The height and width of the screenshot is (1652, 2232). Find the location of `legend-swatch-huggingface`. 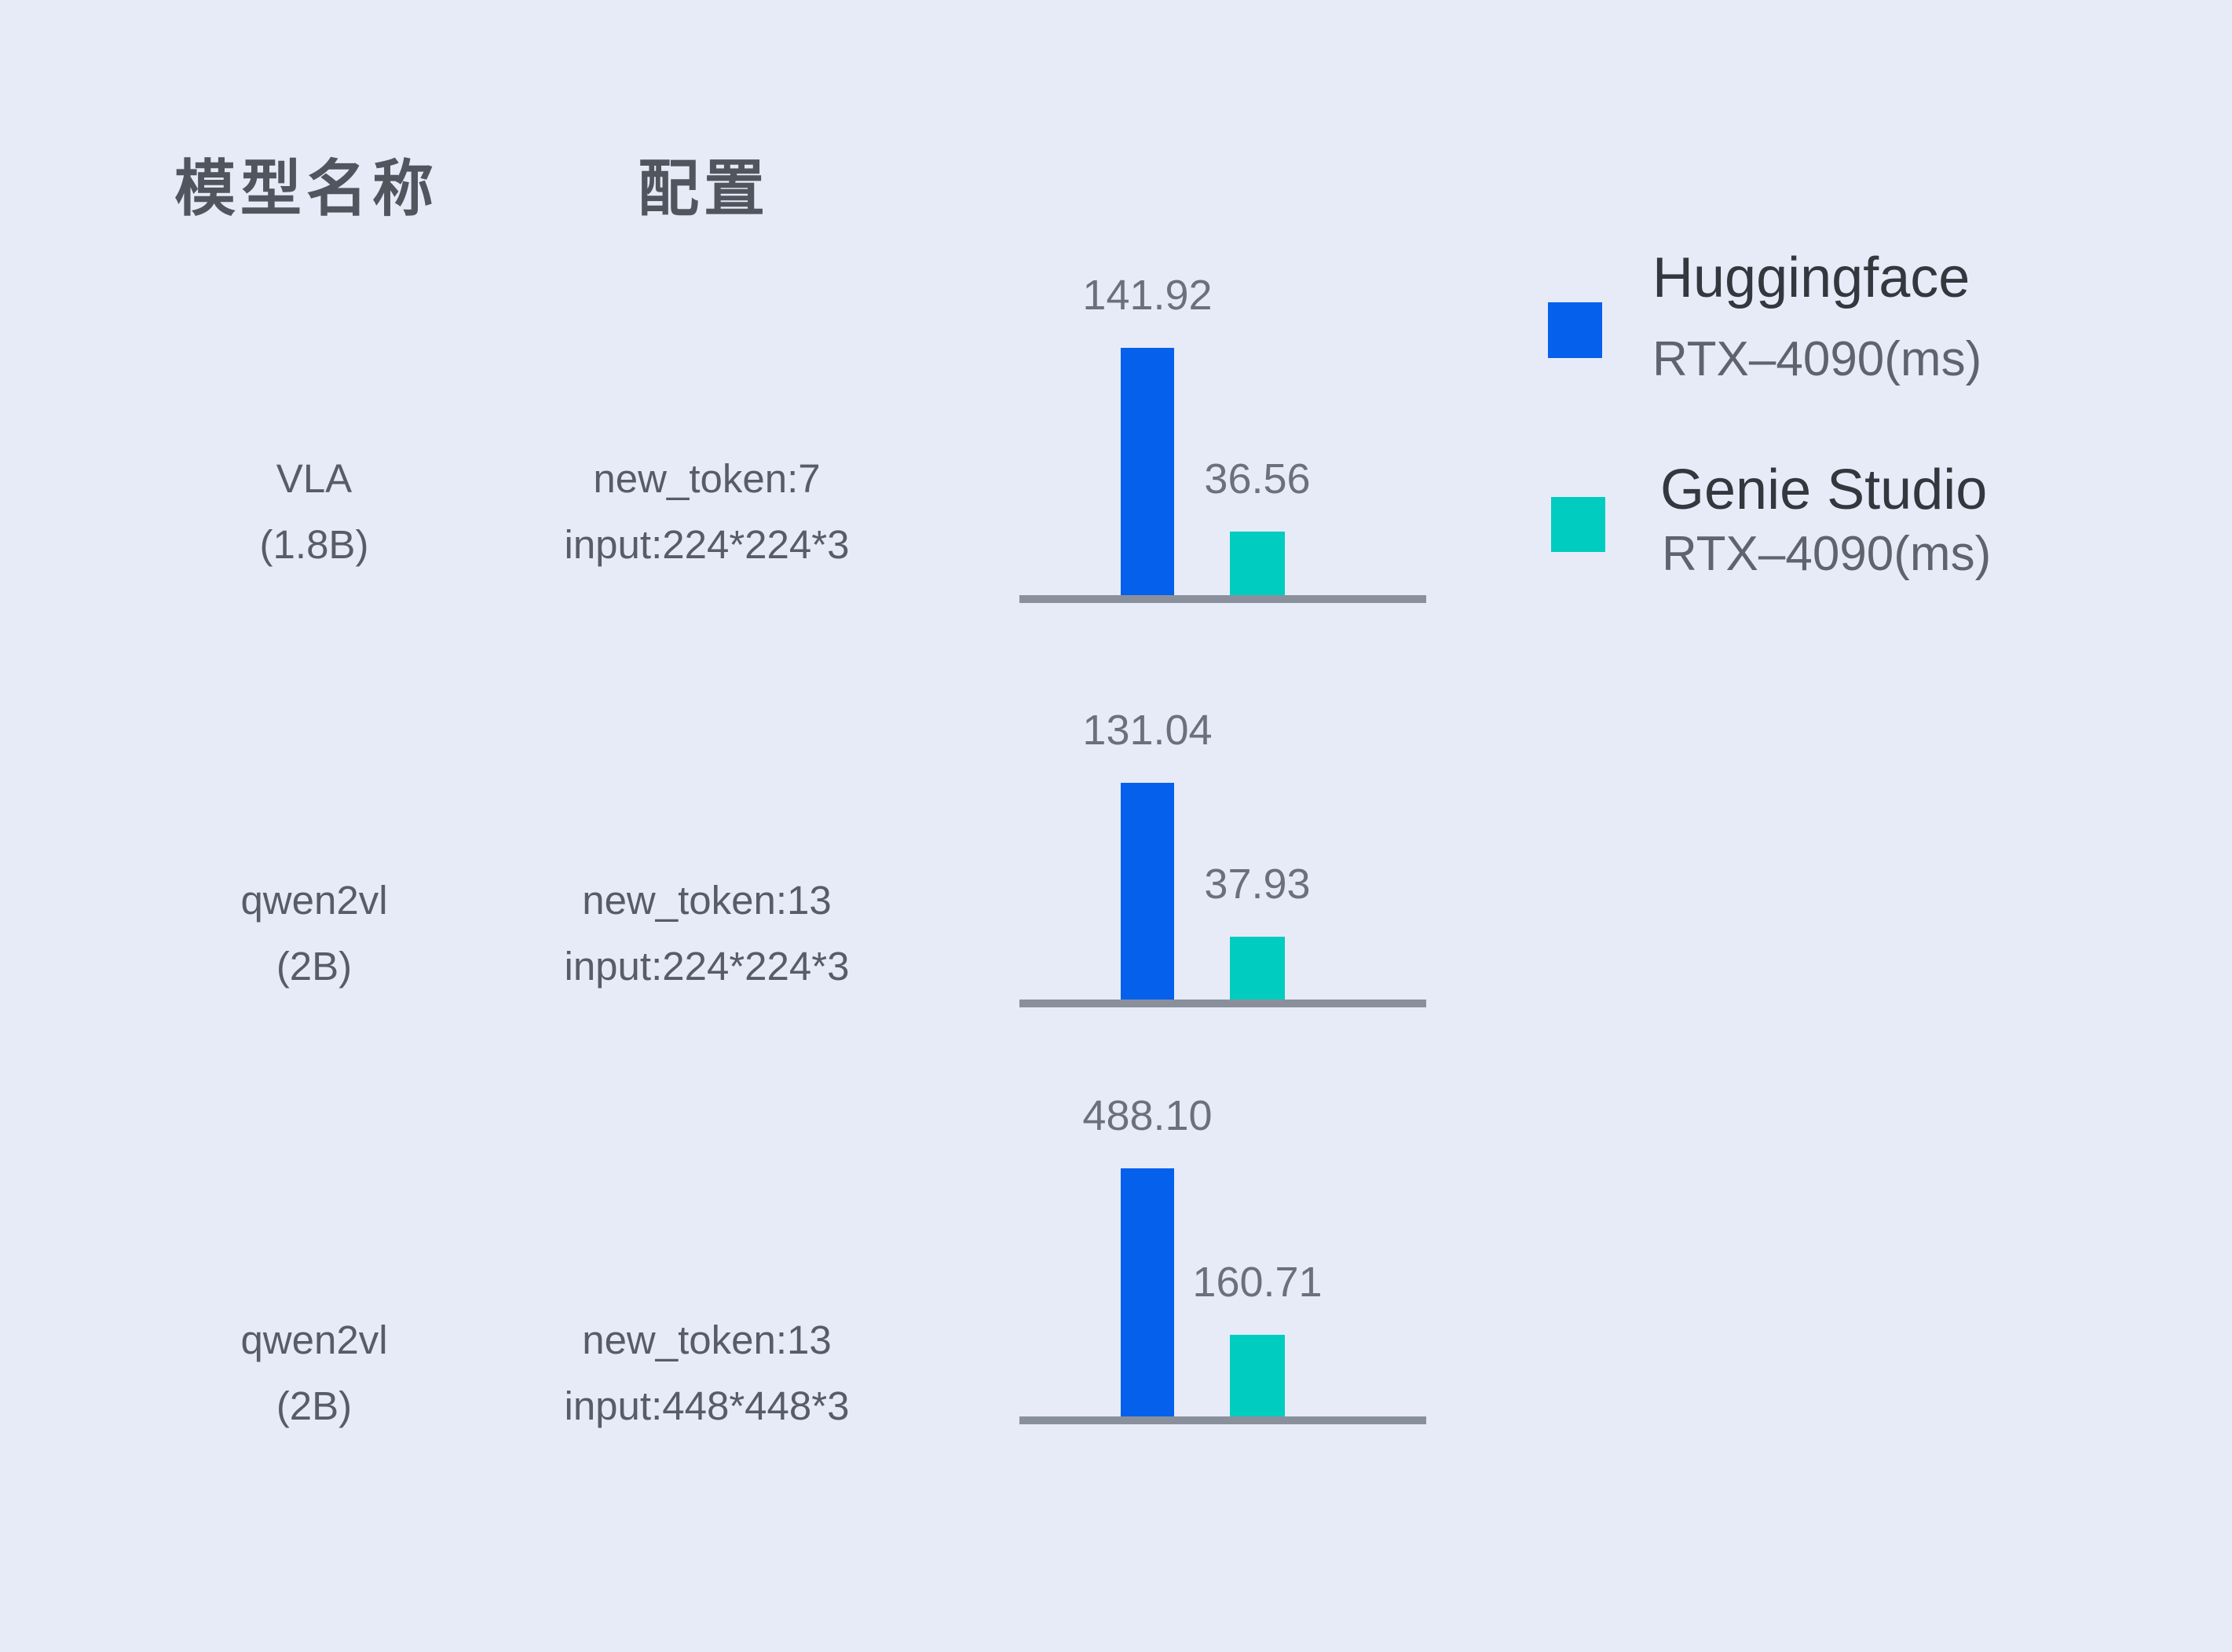

legend-swatch-huggingface is located at coordinates (1575, 330).